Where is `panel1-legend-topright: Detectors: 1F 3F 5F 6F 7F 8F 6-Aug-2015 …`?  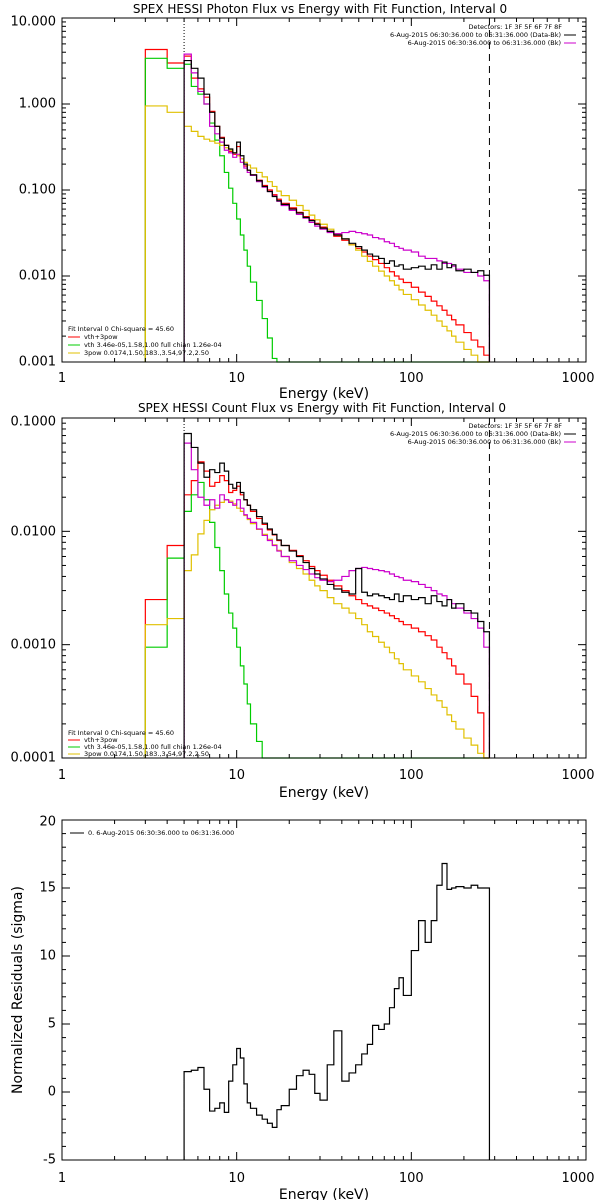
panel1-legend-topright: Detectors: 1F 3F 5F 6F 7F 8F 6-Aug-2015 … is located at coordinates (483, 35).